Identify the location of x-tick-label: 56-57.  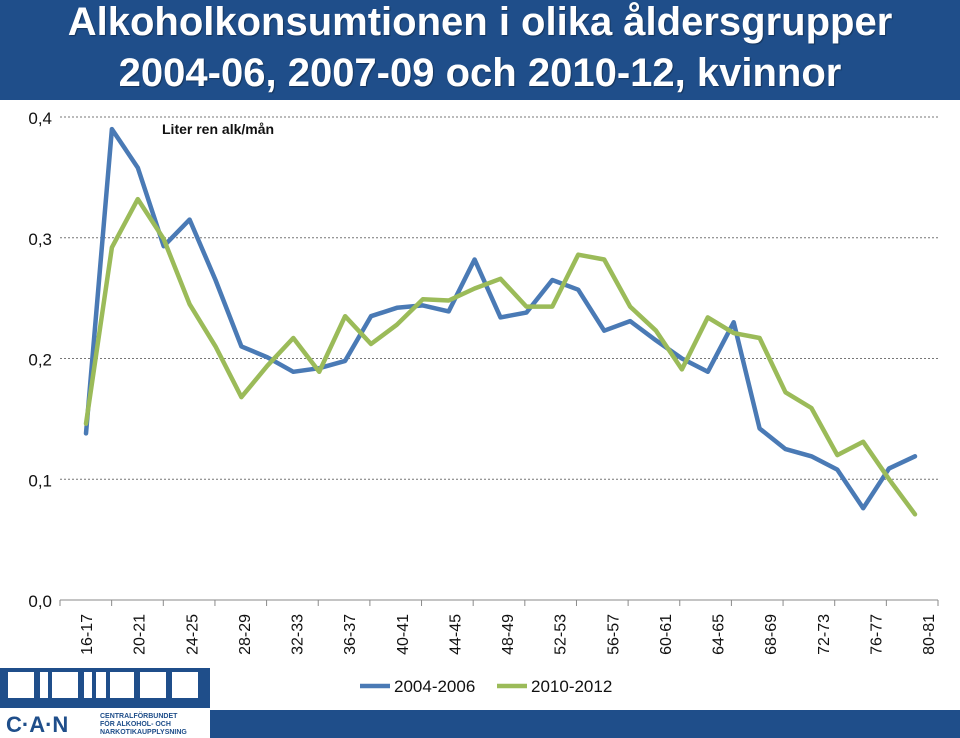
(613, 634).